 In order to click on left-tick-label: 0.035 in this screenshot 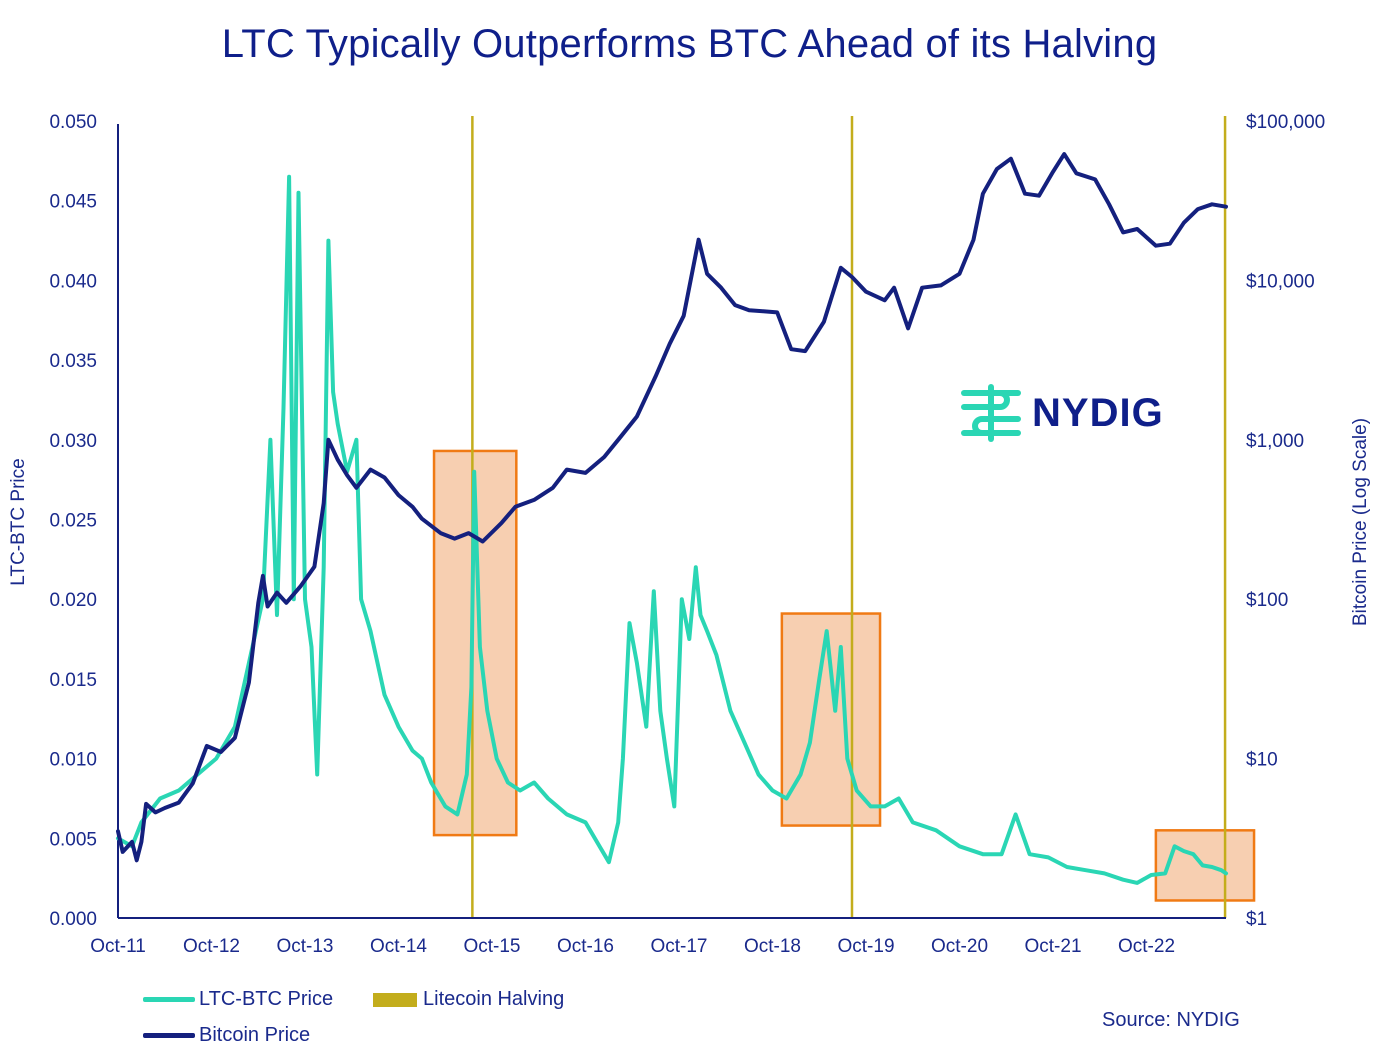, I will do `click(73, 361)`.